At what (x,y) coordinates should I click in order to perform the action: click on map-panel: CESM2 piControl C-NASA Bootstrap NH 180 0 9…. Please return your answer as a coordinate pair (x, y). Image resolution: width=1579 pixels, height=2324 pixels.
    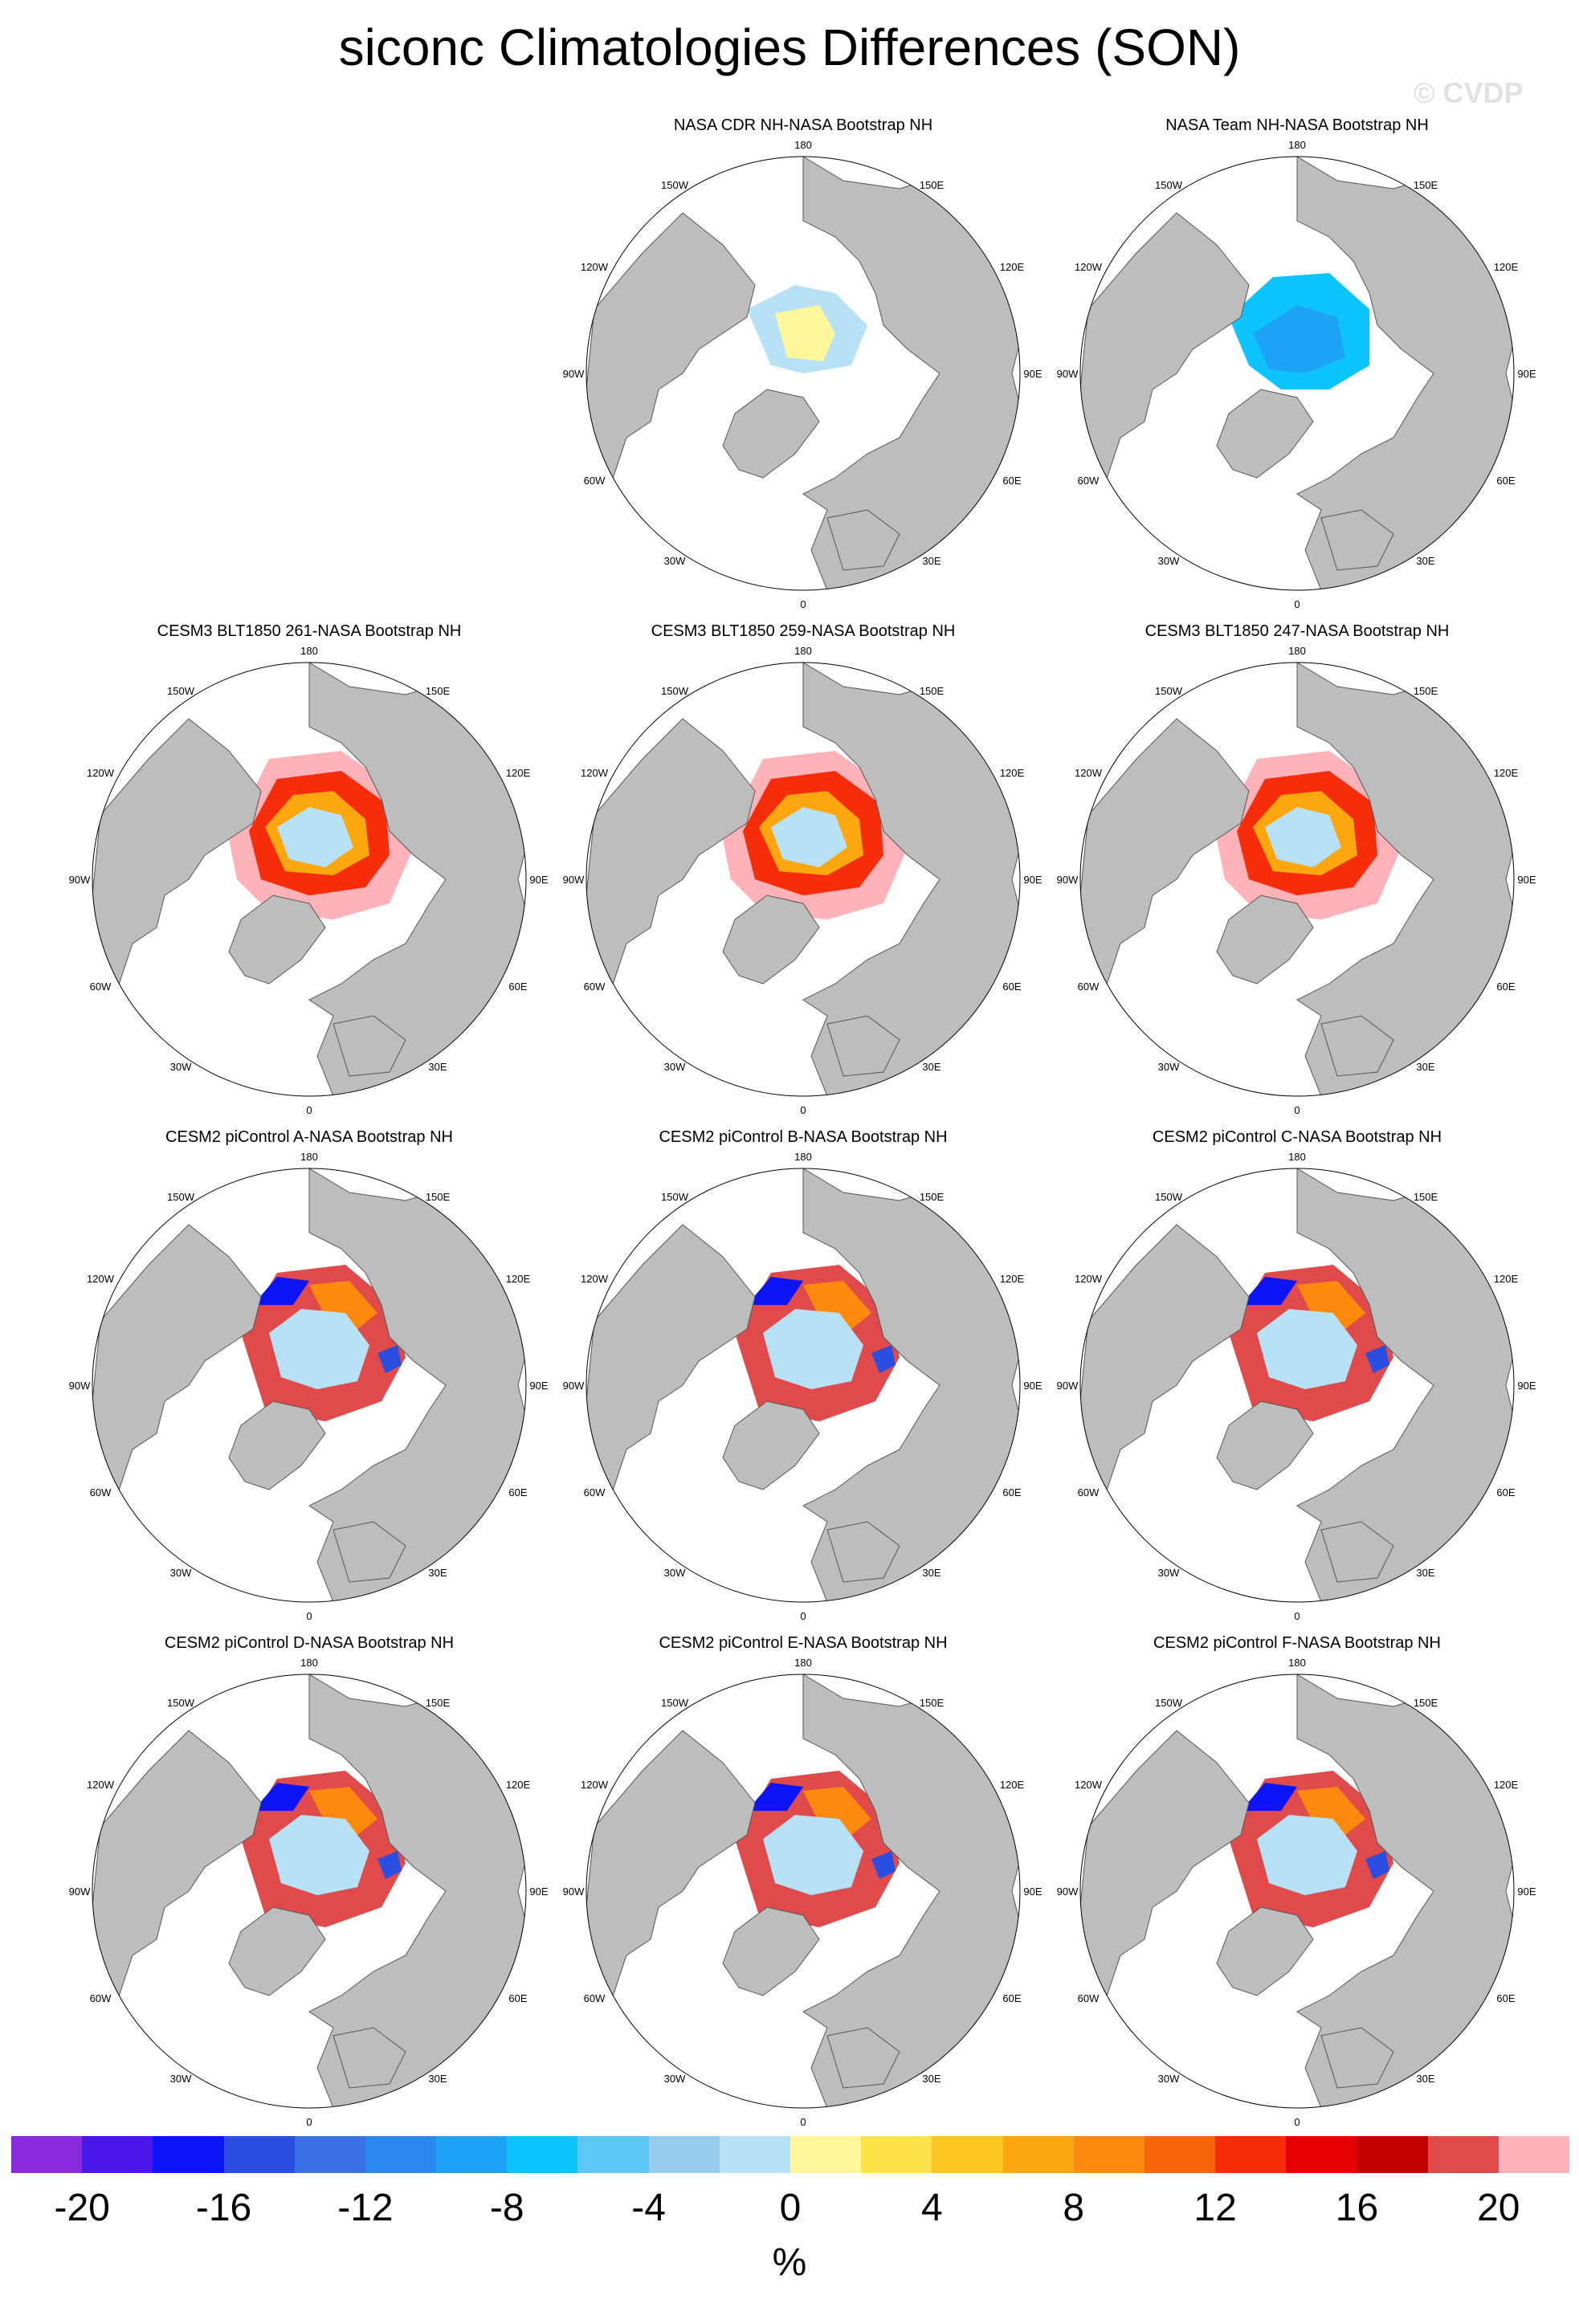
    Looking at the image, I should click on (1297, 1377).